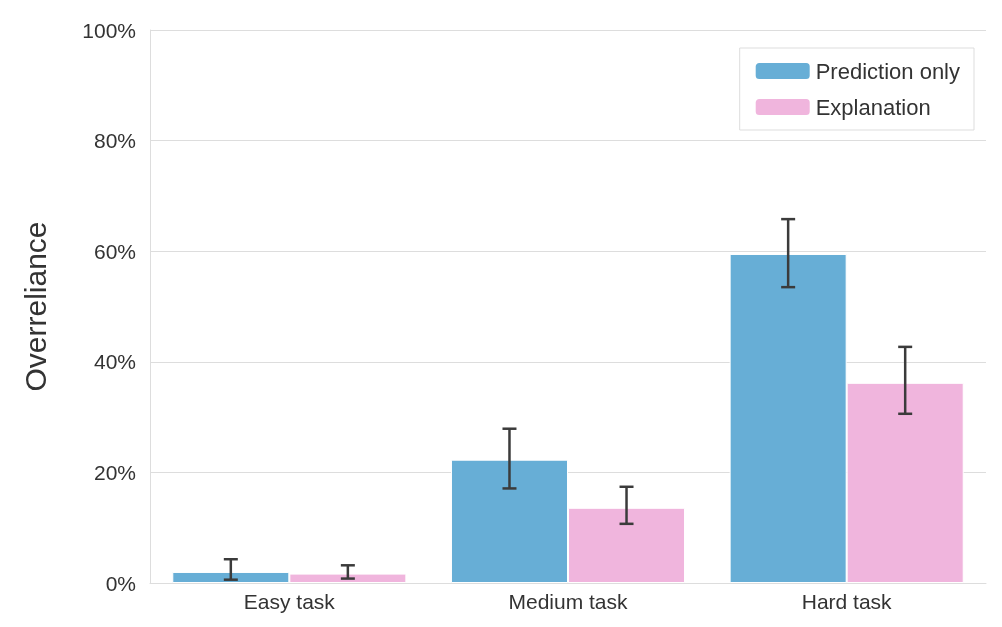 This screenshot has height=627, width=1002. Describe the element at coordinates (109, 30) in the screenshot. I see `y-tick-label: 100%` at that location.